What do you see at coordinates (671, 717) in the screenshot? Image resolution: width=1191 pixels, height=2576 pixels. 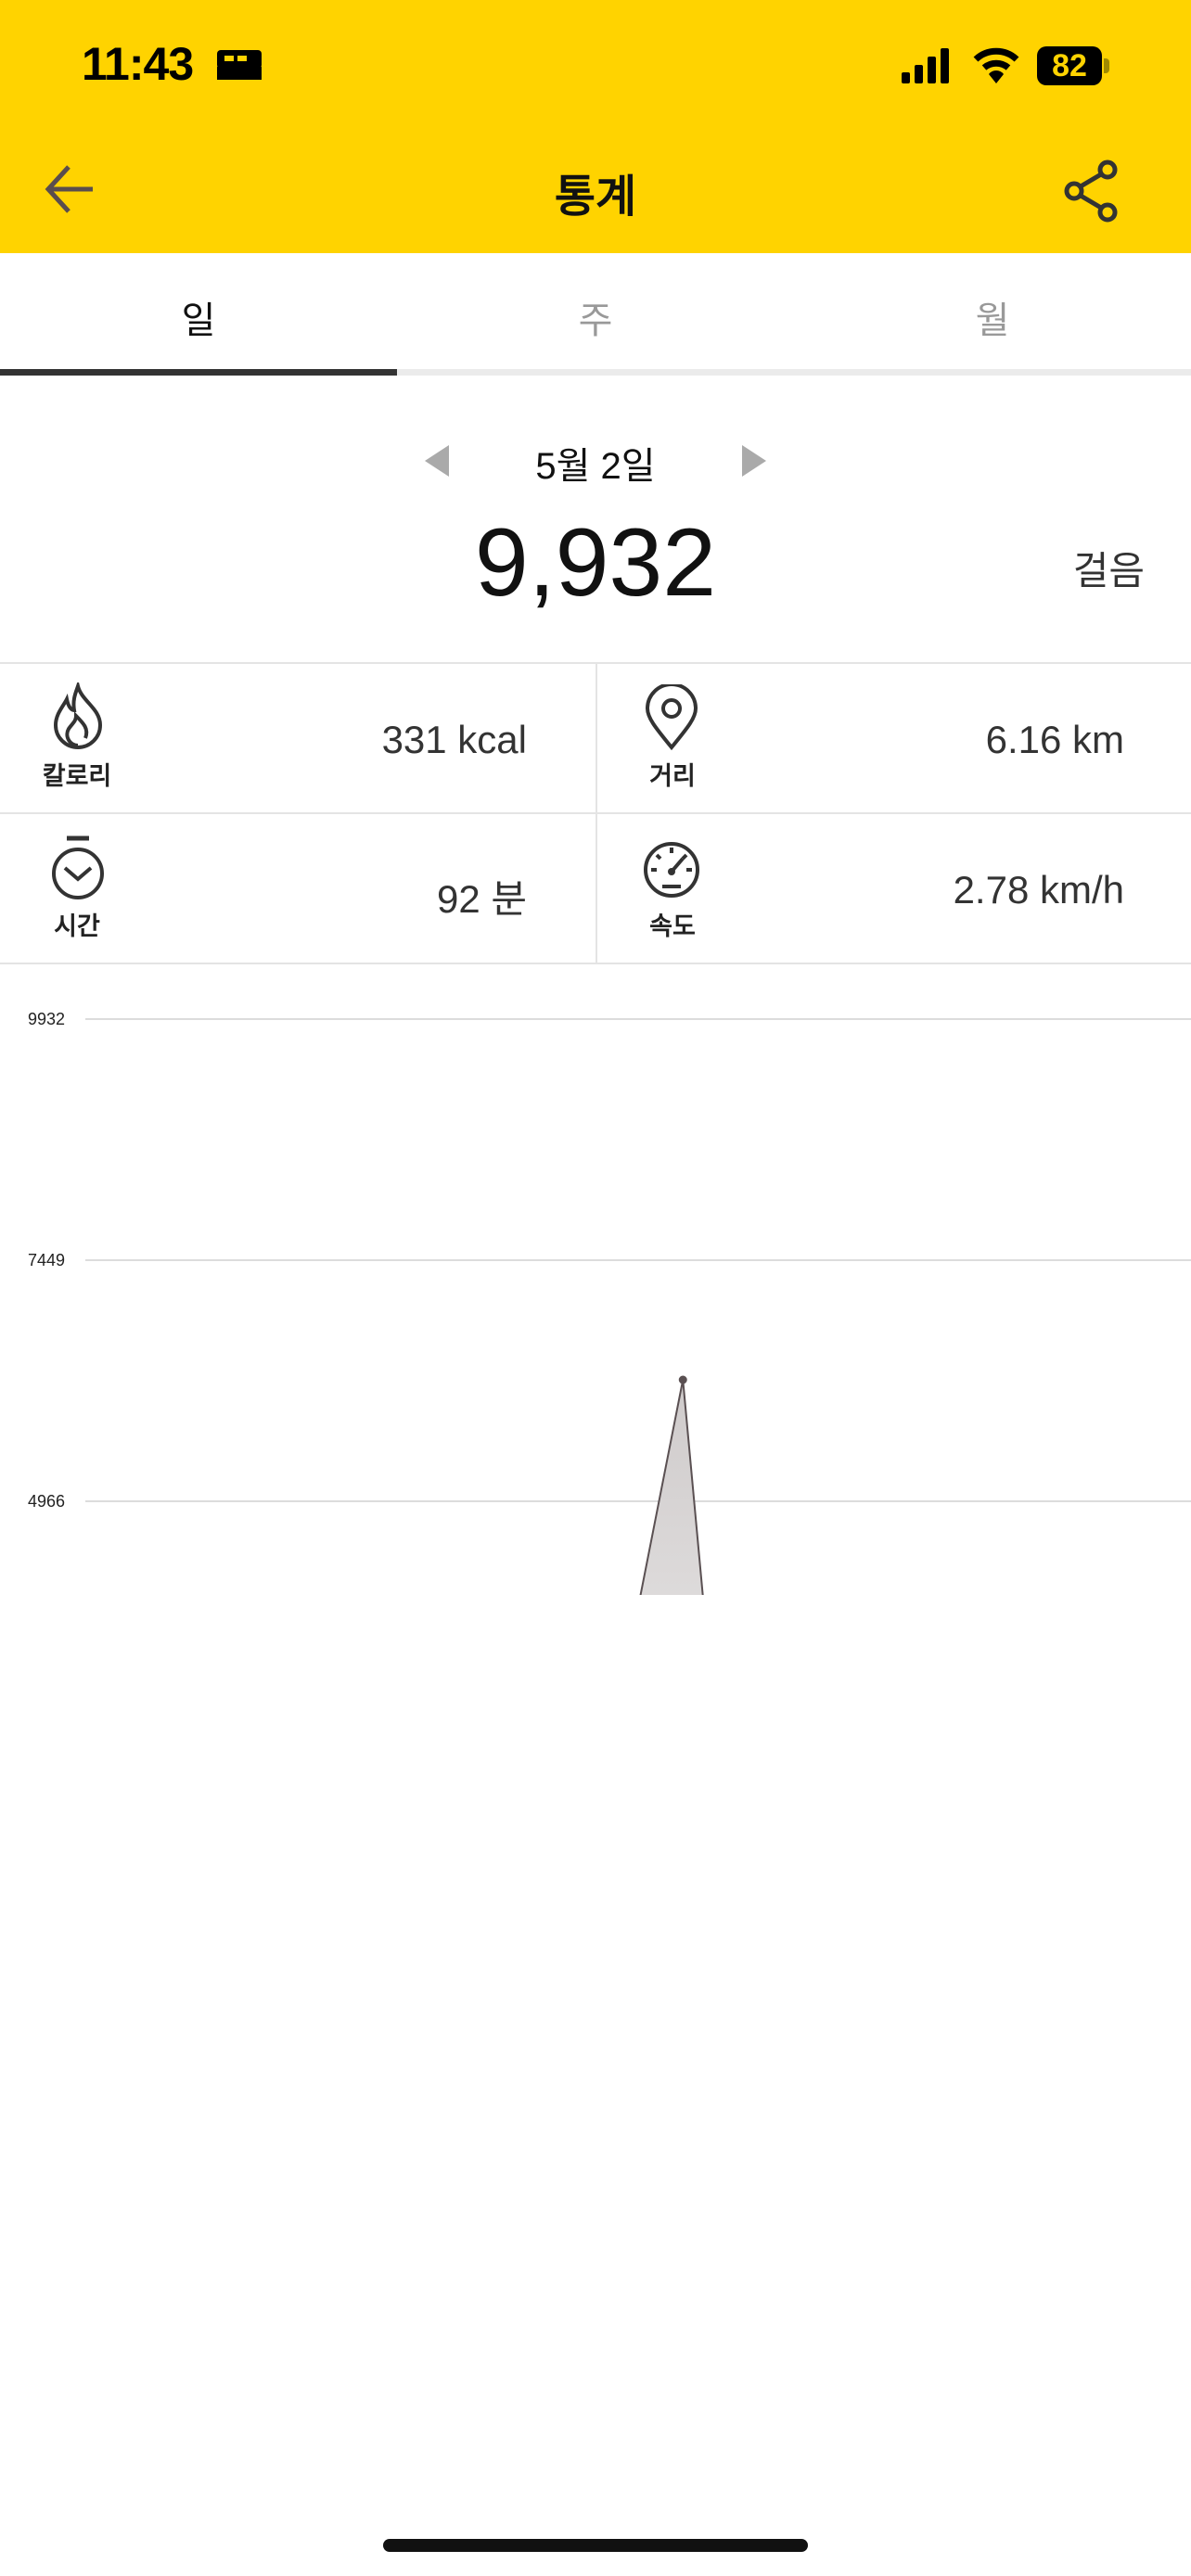 I see `location-pin-icon` at bounding box center [671, 717].